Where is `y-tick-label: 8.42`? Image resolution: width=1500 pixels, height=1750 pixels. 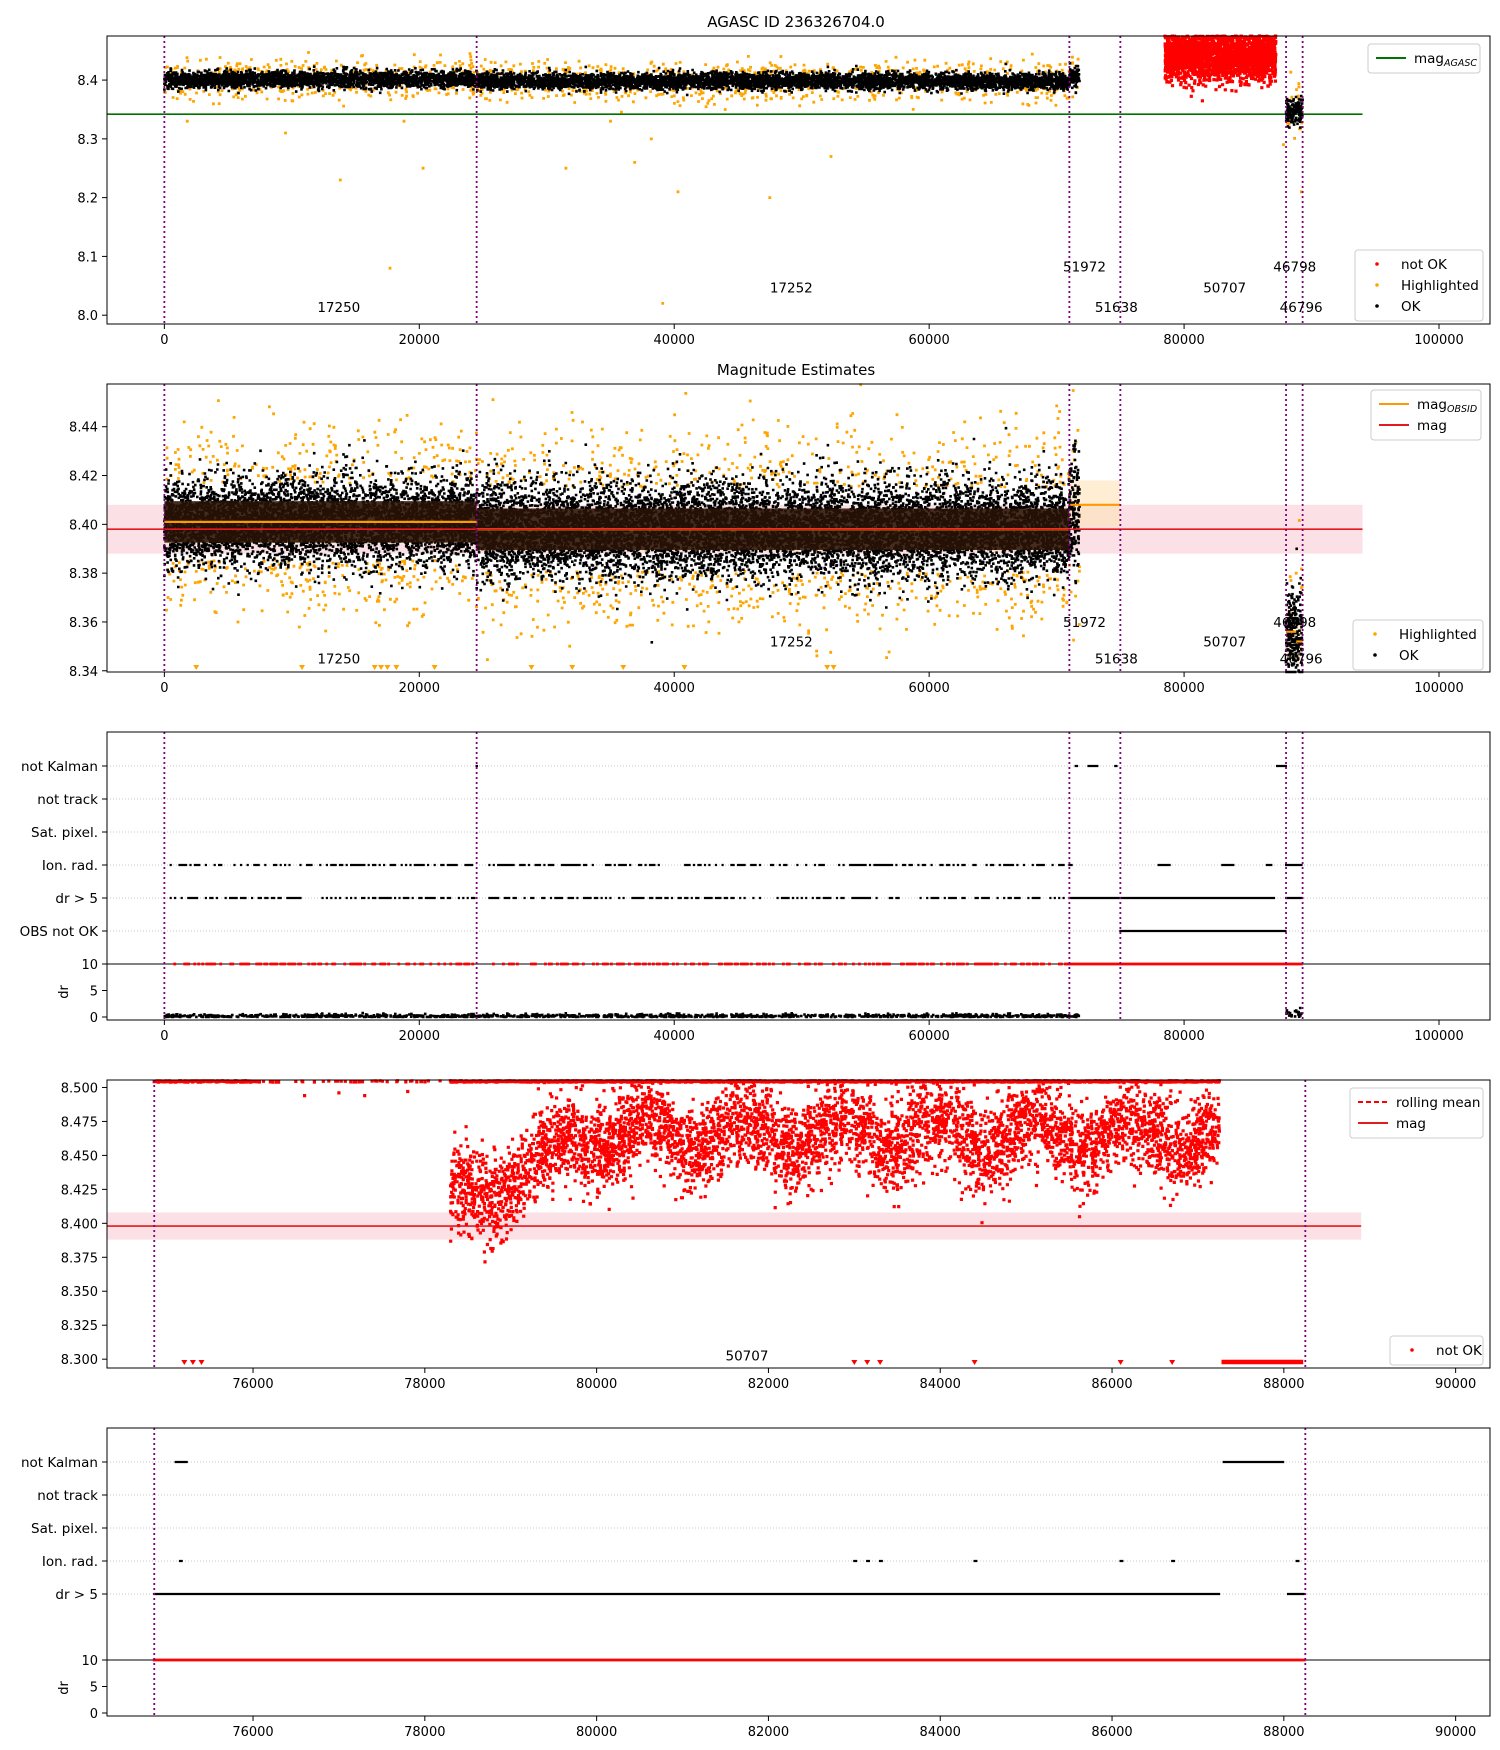
y-tick-label: 8.42 is located at coordinates (83, 477).